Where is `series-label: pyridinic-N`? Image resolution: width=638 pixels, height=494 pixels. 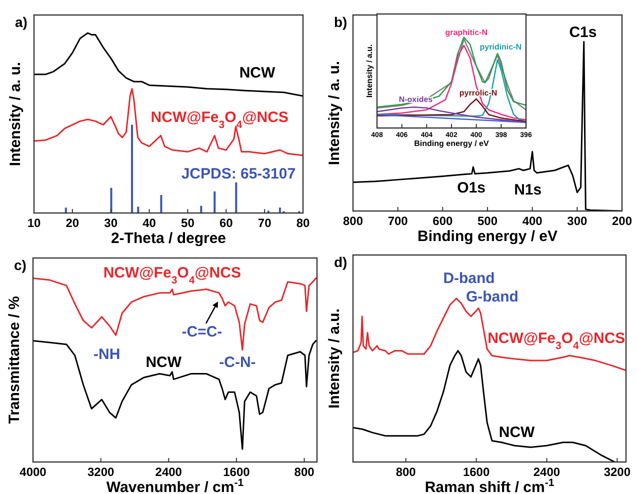 series-label: pyridinic-N is located at coordinates (501, 47).